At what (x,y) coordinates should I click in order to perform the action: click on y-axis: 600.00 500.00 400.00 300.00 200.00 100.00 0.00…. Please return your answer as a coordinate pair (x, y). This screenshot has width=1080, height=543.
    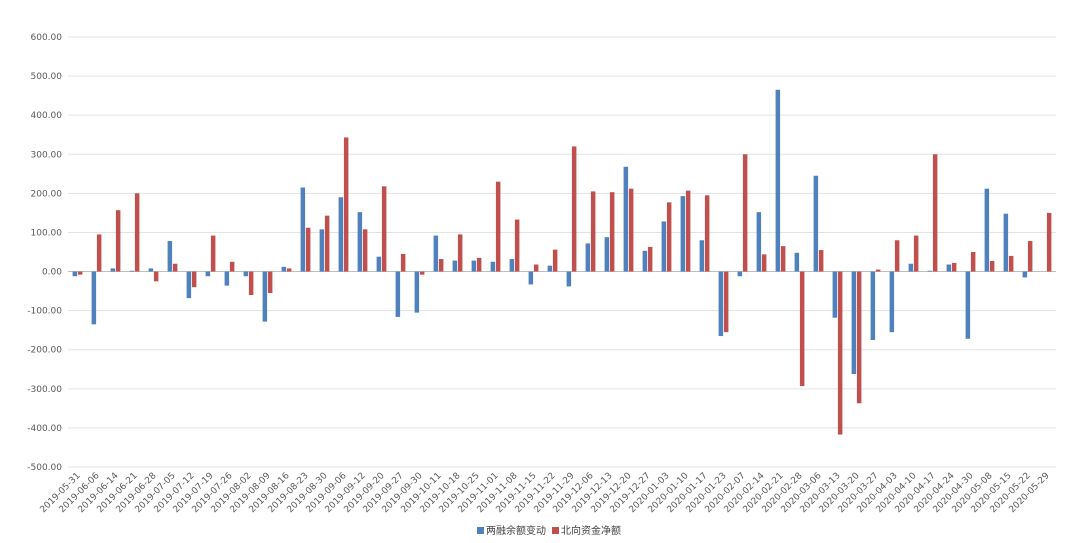
    Looking at the image, I should click on (44, 253).